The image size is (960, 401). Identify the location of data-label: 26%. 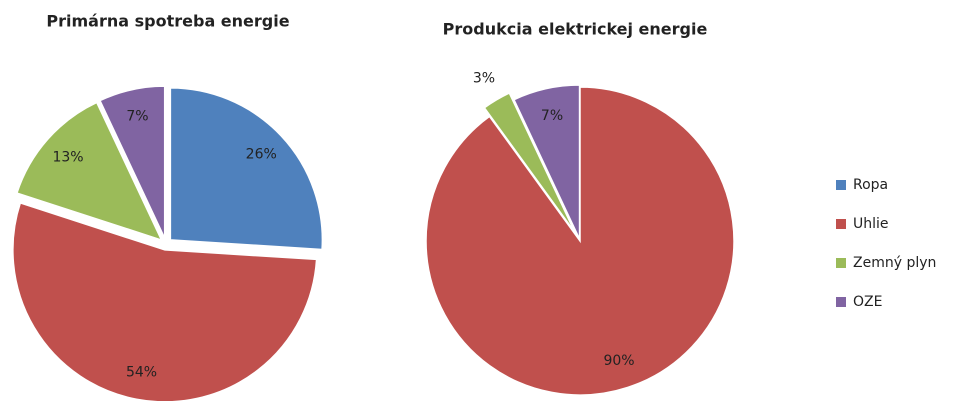
(261, 155).